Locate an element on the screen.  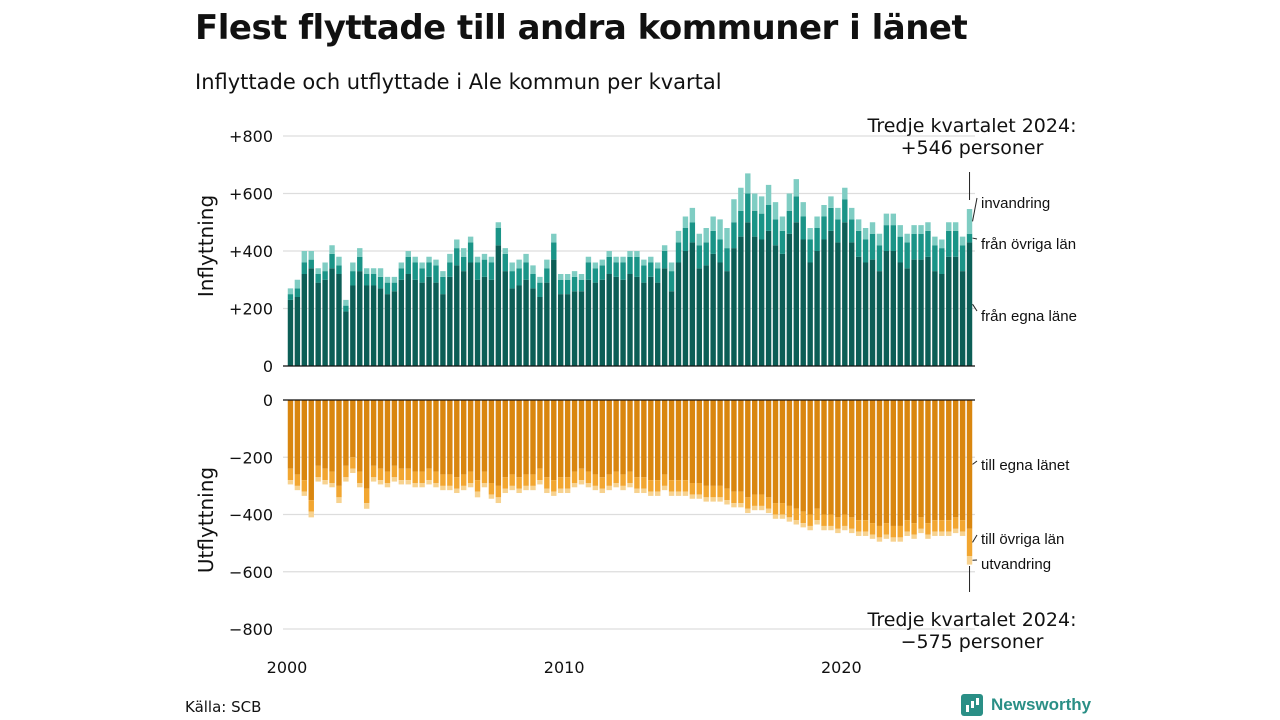
annotation-leader is located at coordinates (975, 238).